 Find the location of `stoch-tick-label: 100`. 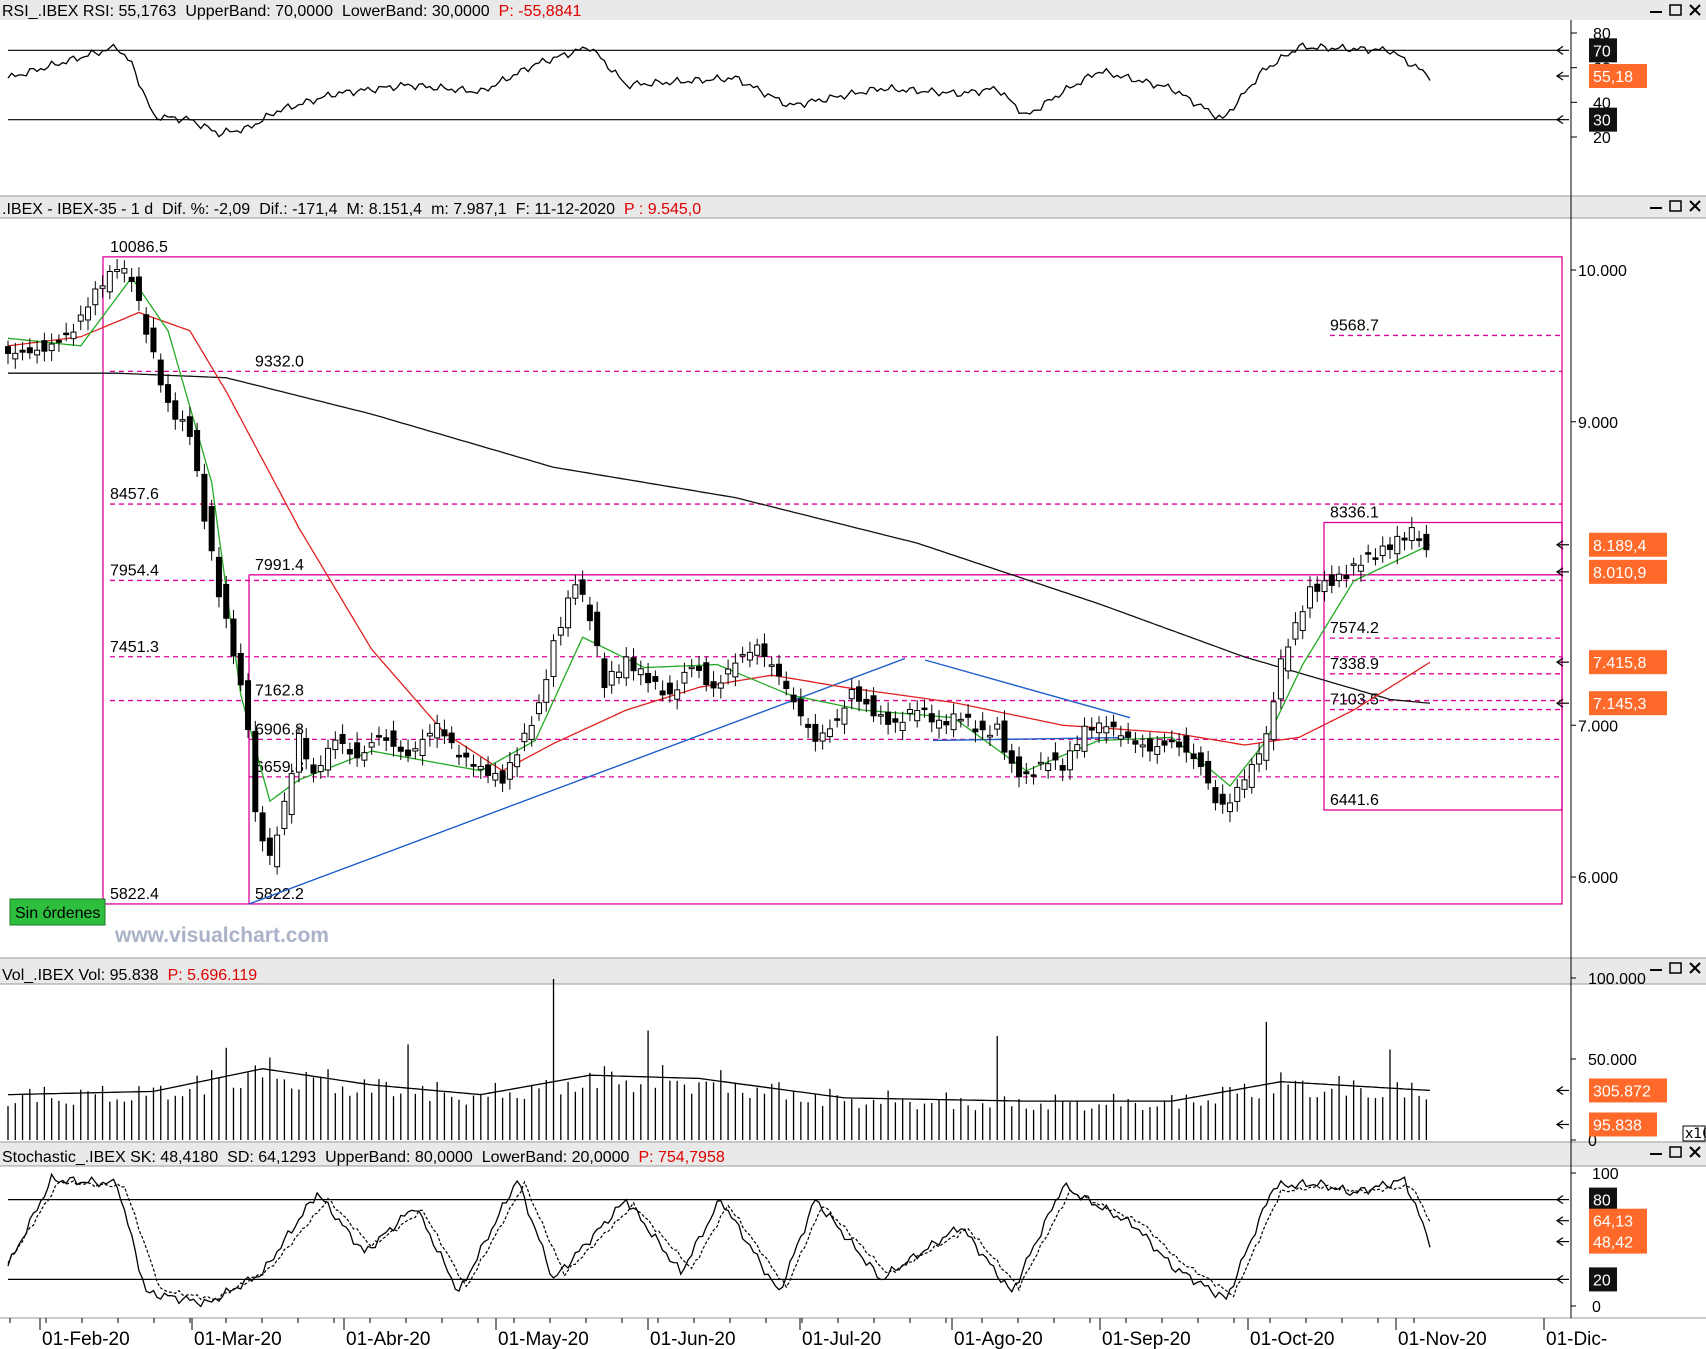

stoch-tick-label: 100 is located at coordinates (1605, 1174).